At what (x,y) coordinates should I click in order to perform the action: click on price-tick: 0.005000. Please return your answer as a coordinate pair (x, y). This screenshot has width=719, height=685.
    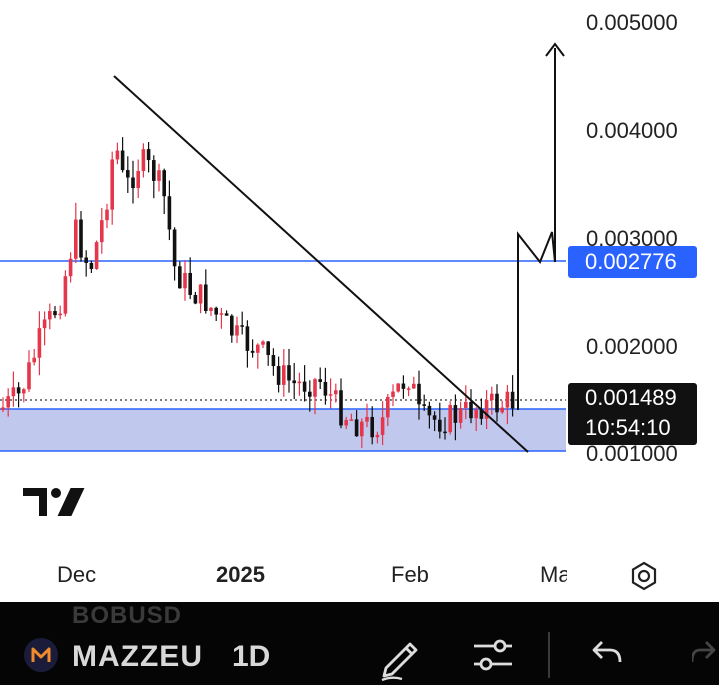
    Looking at the image, I should click on (632, 22).